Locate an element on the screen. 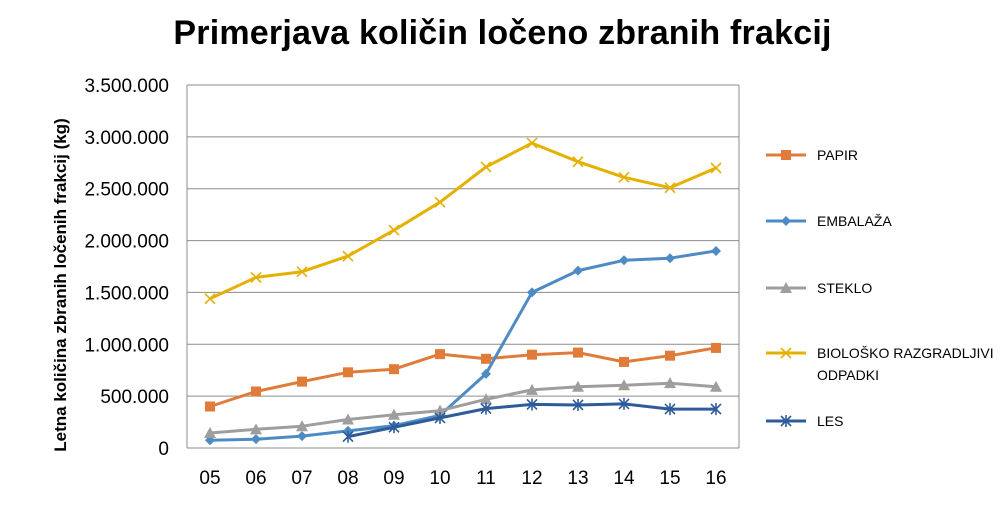 This screenshot has height=515, width=1005. x-tick-label: 07 is located at coordinates (301, 478).